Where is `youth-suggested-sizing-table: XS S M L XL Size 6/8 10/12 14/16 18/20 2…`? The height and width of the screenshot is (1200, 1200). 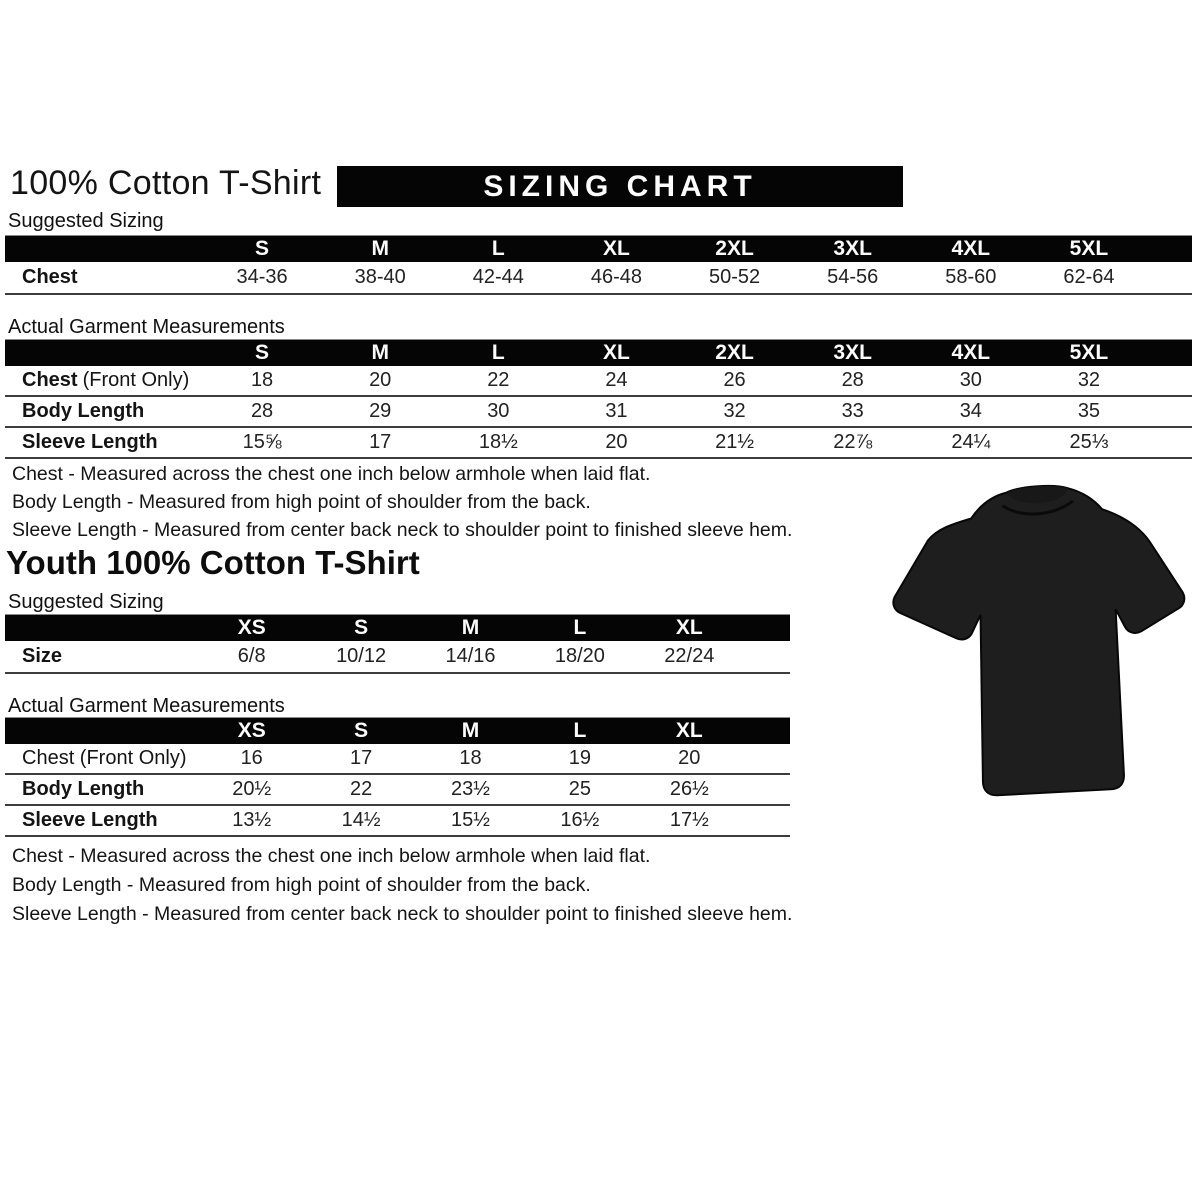 youth-suggested-sizing-table: XS S M L XL Size 6/8 10/12 14/16 18/20 2… is located at coordinates (397, 644).